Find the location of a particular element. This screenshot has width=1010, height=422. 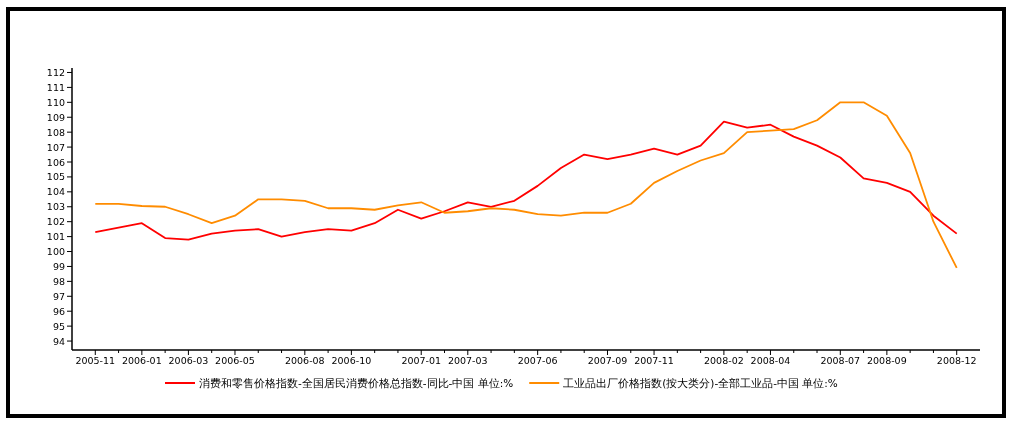

y-tick-label: 100 is located at coordinates (55, 252).